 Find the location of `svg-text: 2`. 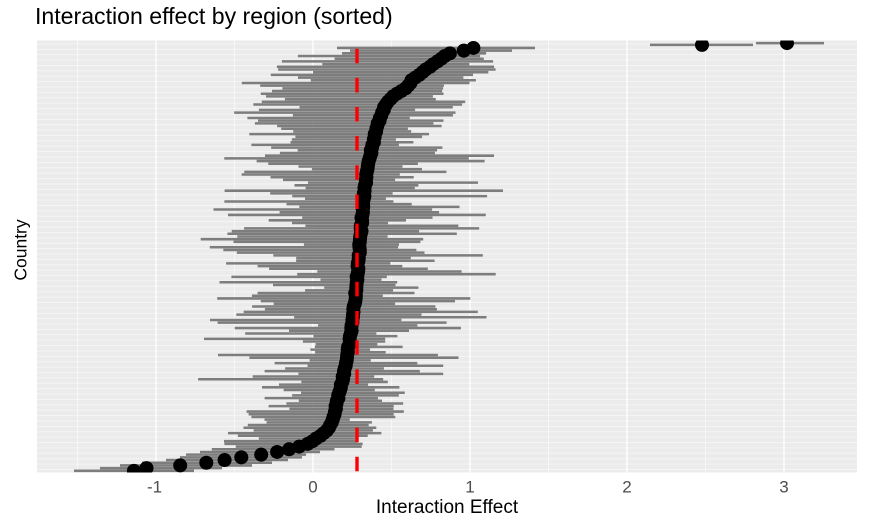

svg-text: 2 is located at coordinates (626, 487).